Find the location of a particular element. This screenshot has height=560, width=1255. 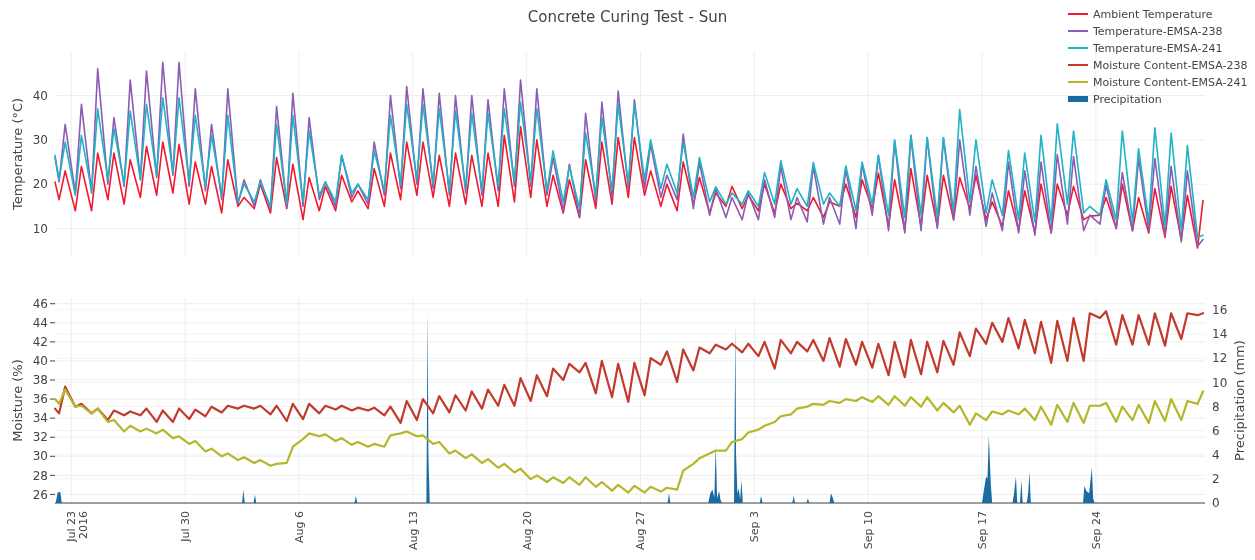

x-tick-label: Sep 17 is located at coordinates (982, 530).